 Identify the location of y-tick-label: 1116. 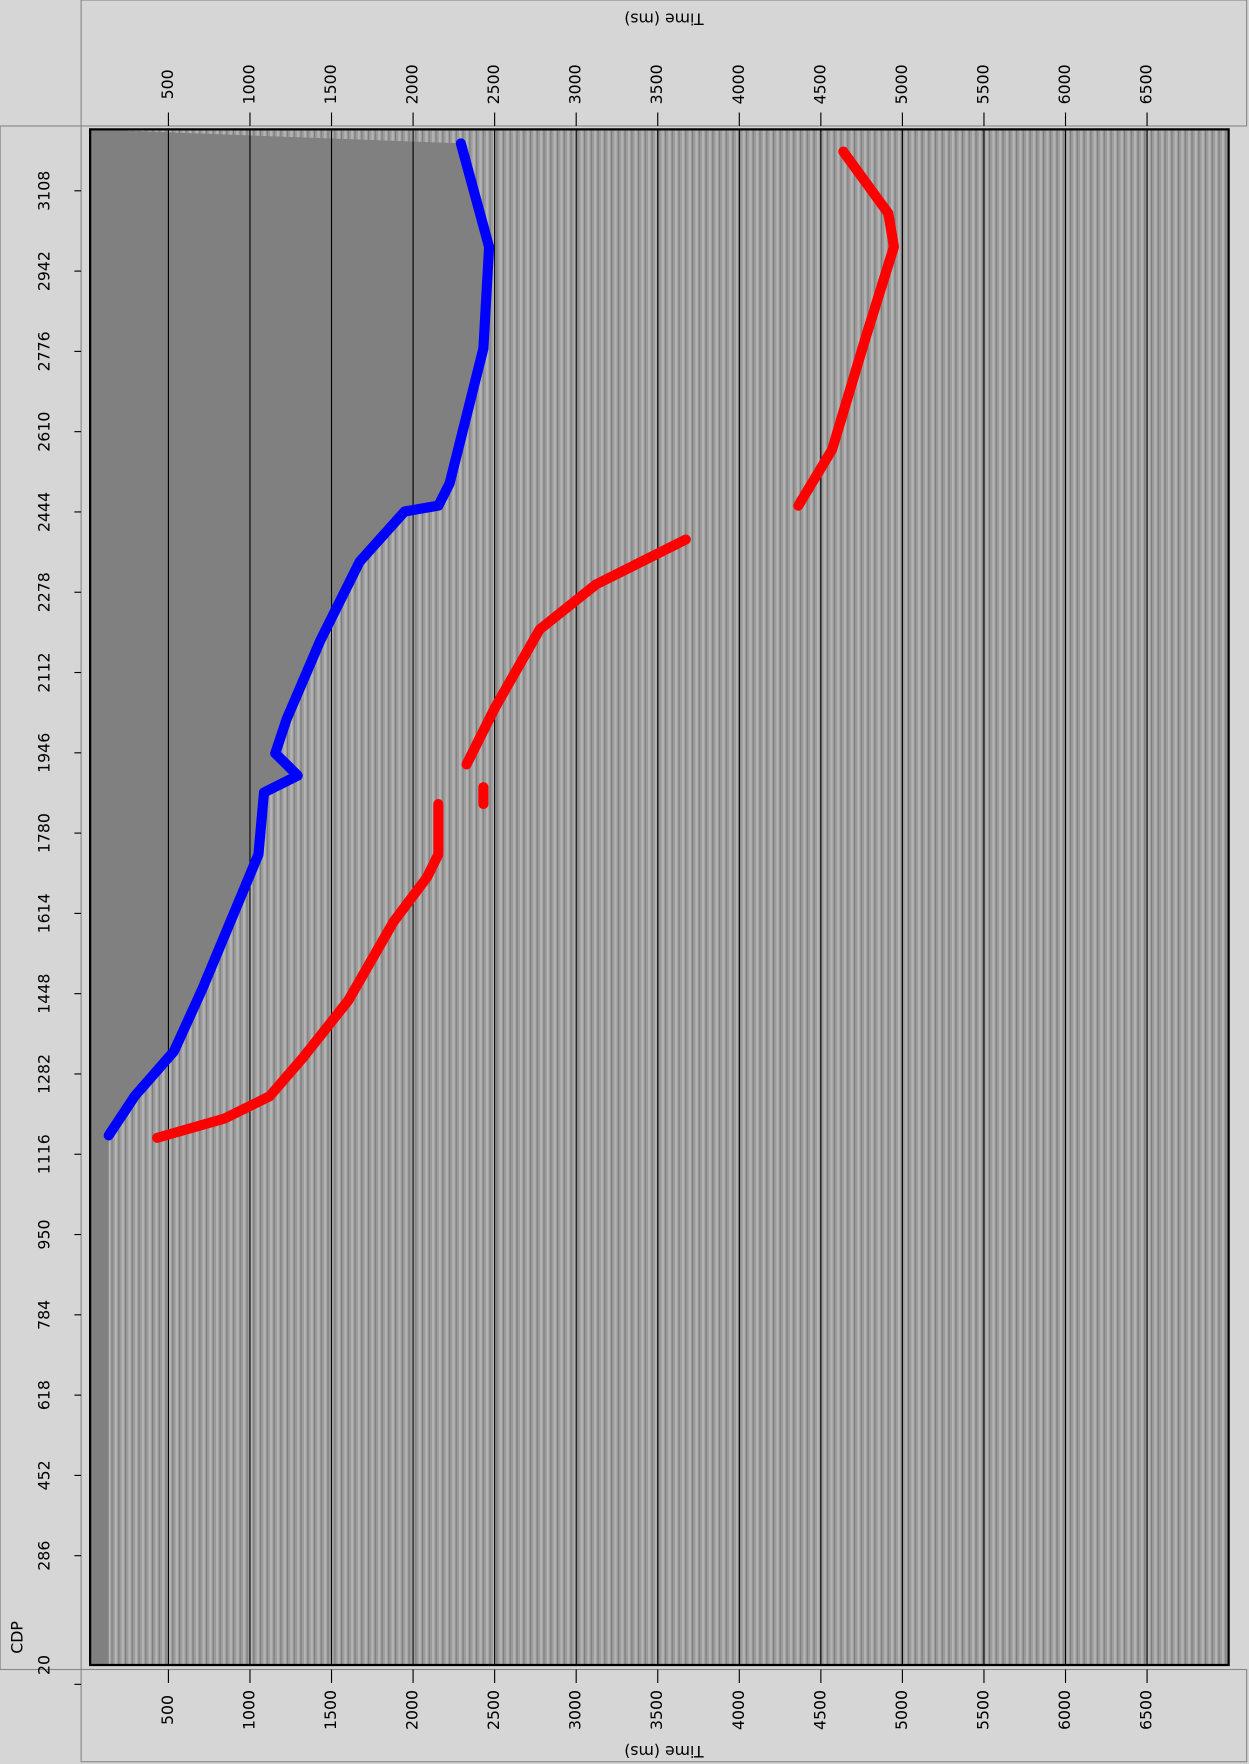
(44, 1154).